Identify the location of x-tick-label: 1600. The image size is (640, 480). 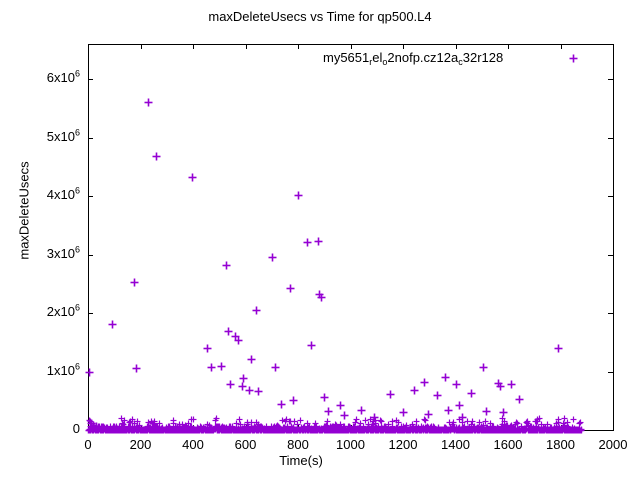
(508, 444).